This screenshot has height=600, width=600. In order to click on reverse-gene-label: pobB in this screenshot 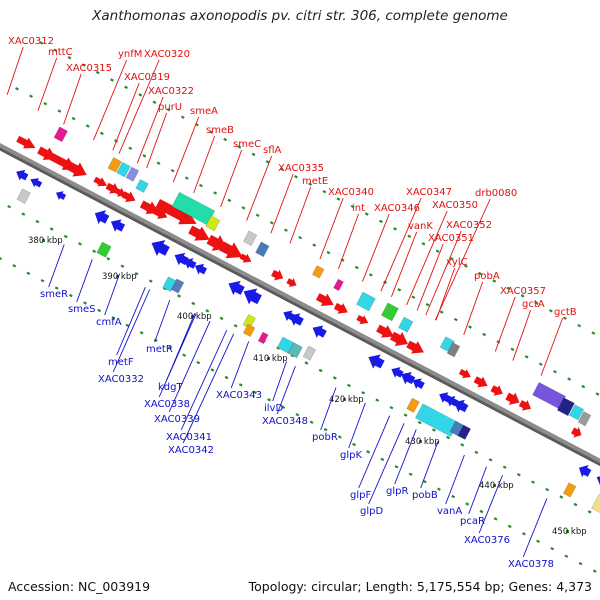, I will do `click(425, 495)`.